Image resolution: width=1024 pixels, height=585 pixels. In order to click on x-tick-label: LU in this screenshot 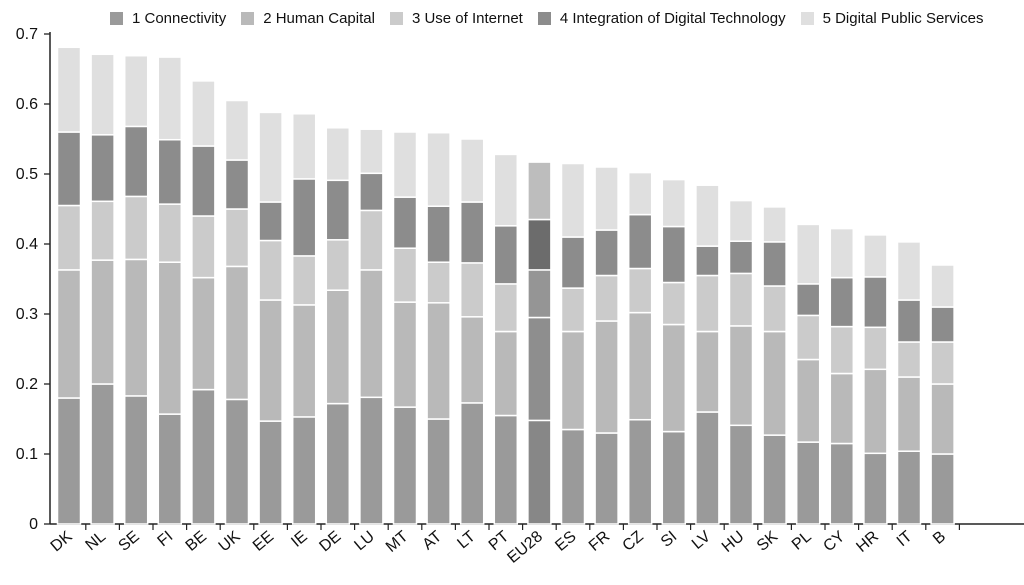, I will do `click(364, 541)`.